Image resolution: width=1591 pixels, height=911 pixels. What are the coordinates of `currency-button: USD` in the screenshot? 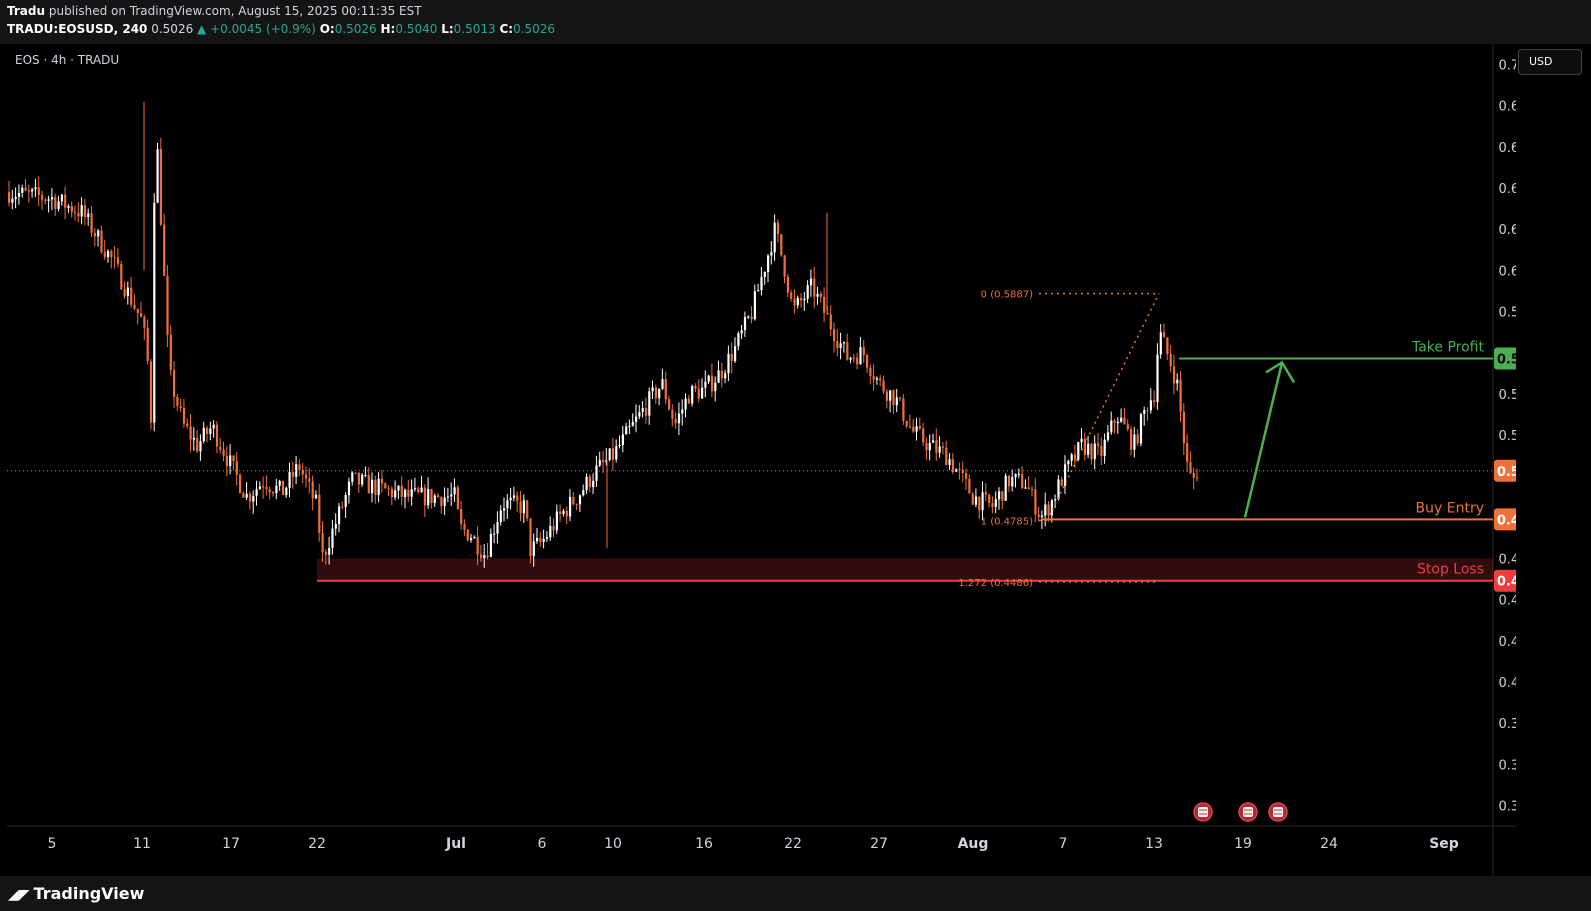 It's located at (1550, 62).